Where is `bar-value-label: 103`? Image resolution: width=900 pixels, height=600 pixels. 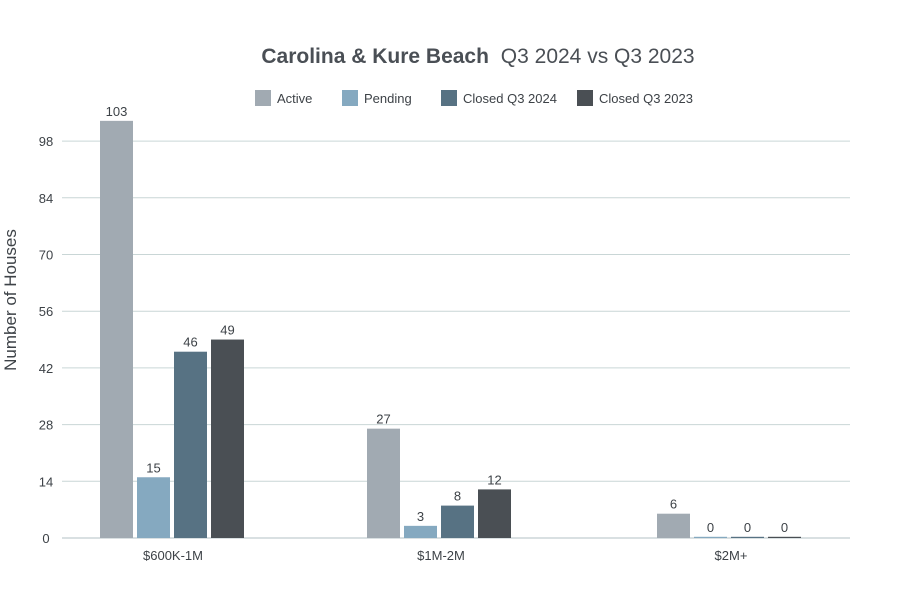
bar-value-label: 103 is located at coordinates (117, 111).